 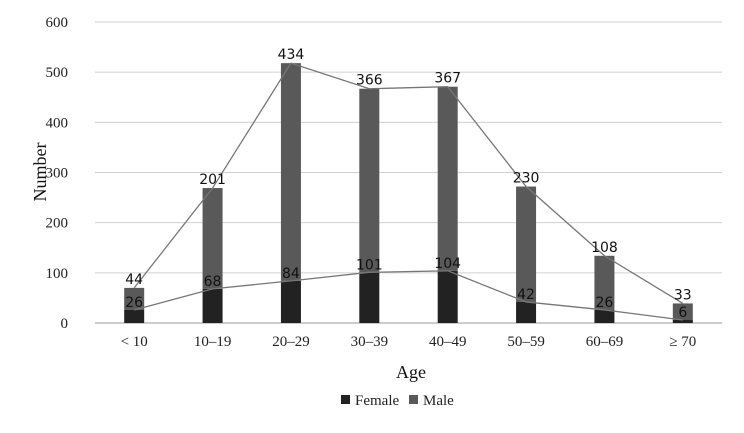 What do you see at coordinates (57, 224) in the screenshot?
I see `y-tick-label: 200` at bounding box center [57, 224].